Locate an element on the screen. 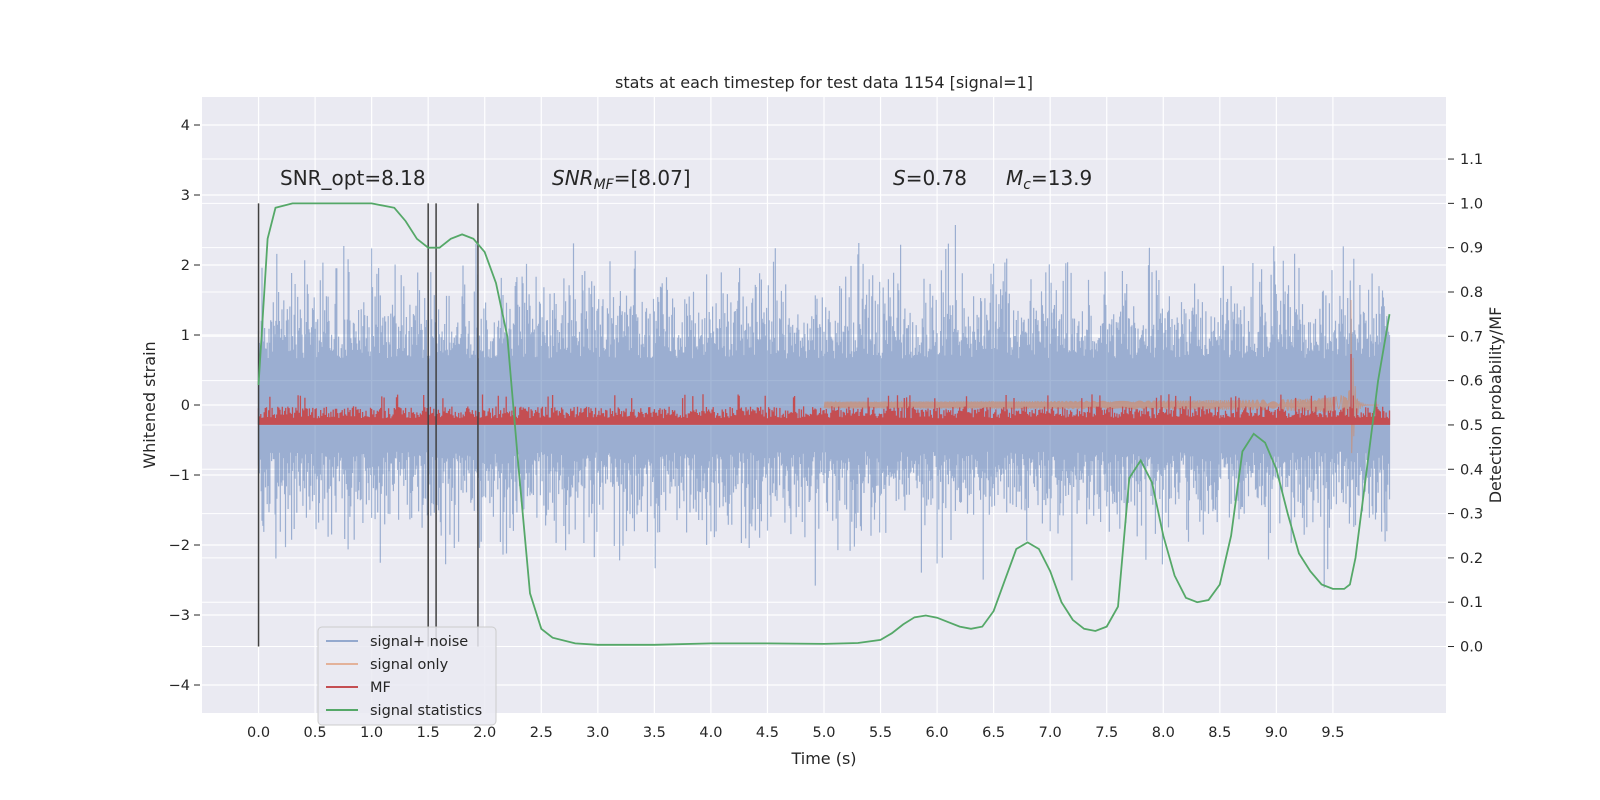 The height and width of the screenshot is (800, 1600). y-axis-ticks: 4 3 2 1 0 −1 −2 −3 −4 is located at coordinates (184, 406).